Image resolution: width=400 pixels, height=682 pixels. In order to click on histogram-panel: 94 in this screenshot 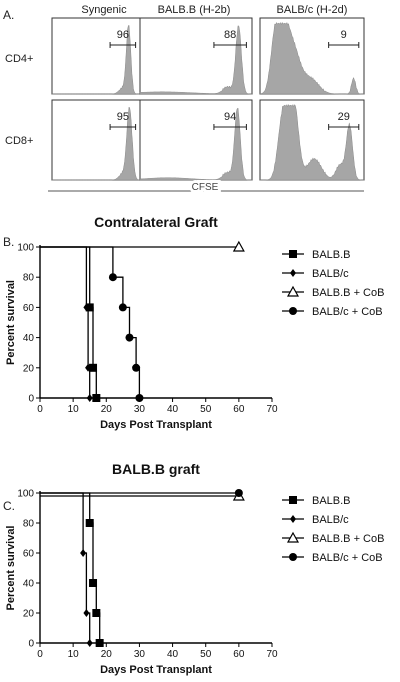, I will do `click(196, 140)`.